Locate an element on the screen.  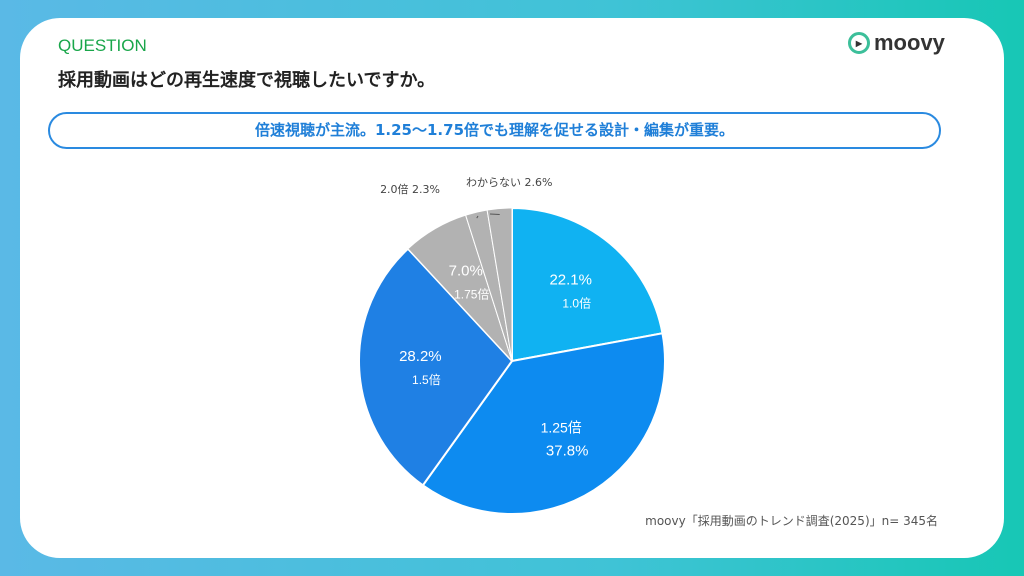
question-label: QUESTION is located at coordinates (102, 45).